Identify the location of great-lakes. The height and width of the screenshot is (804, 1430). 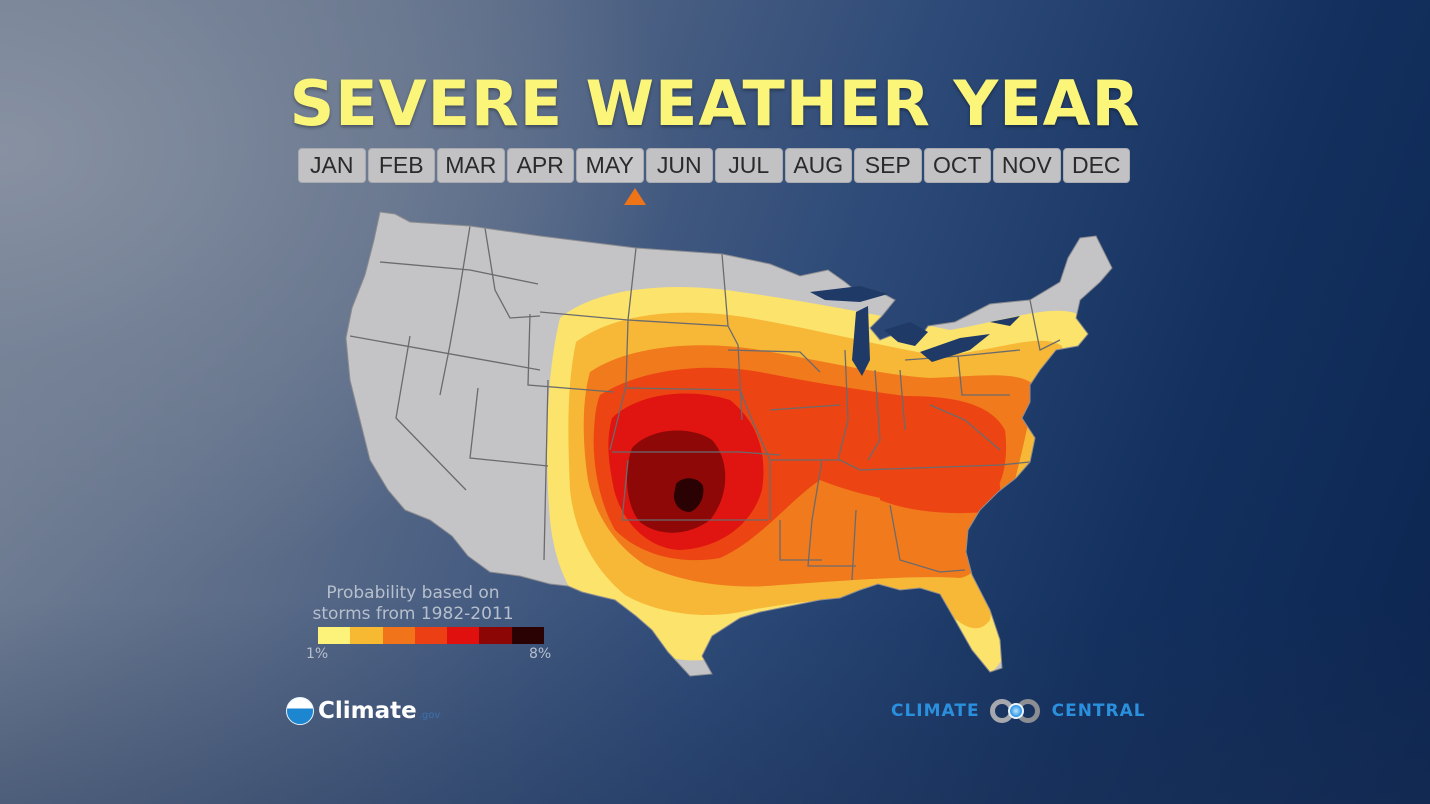
(915, 331).